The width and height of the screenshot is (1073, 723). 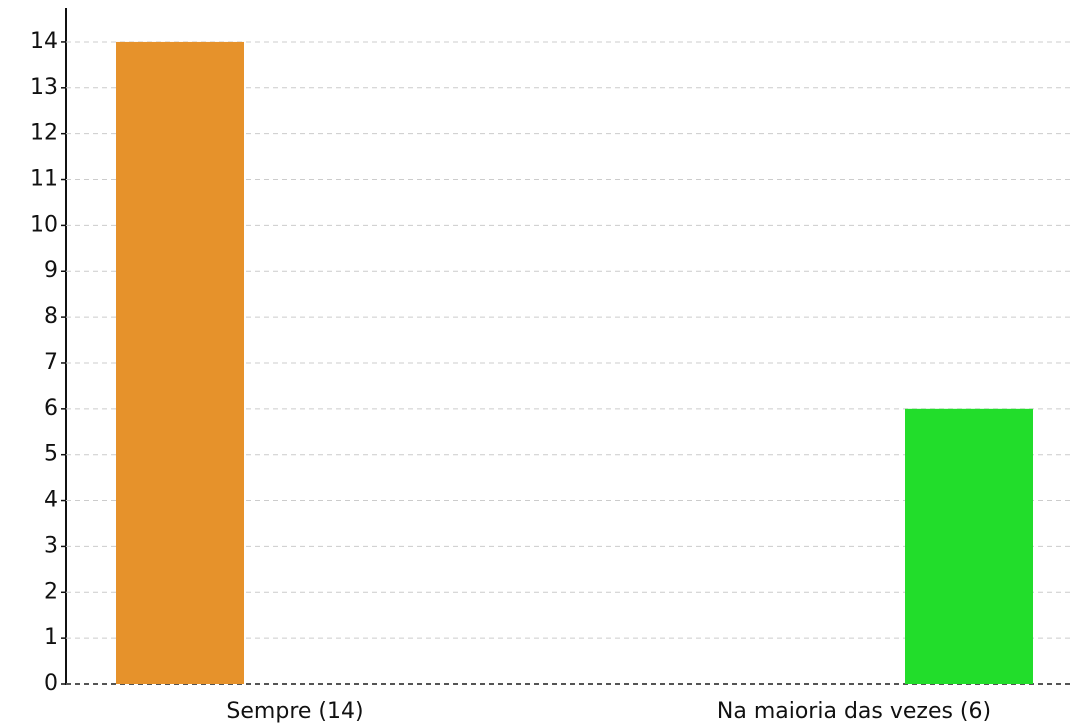 I want to click on y-tick-label: 14, so click(x=44, y=41).